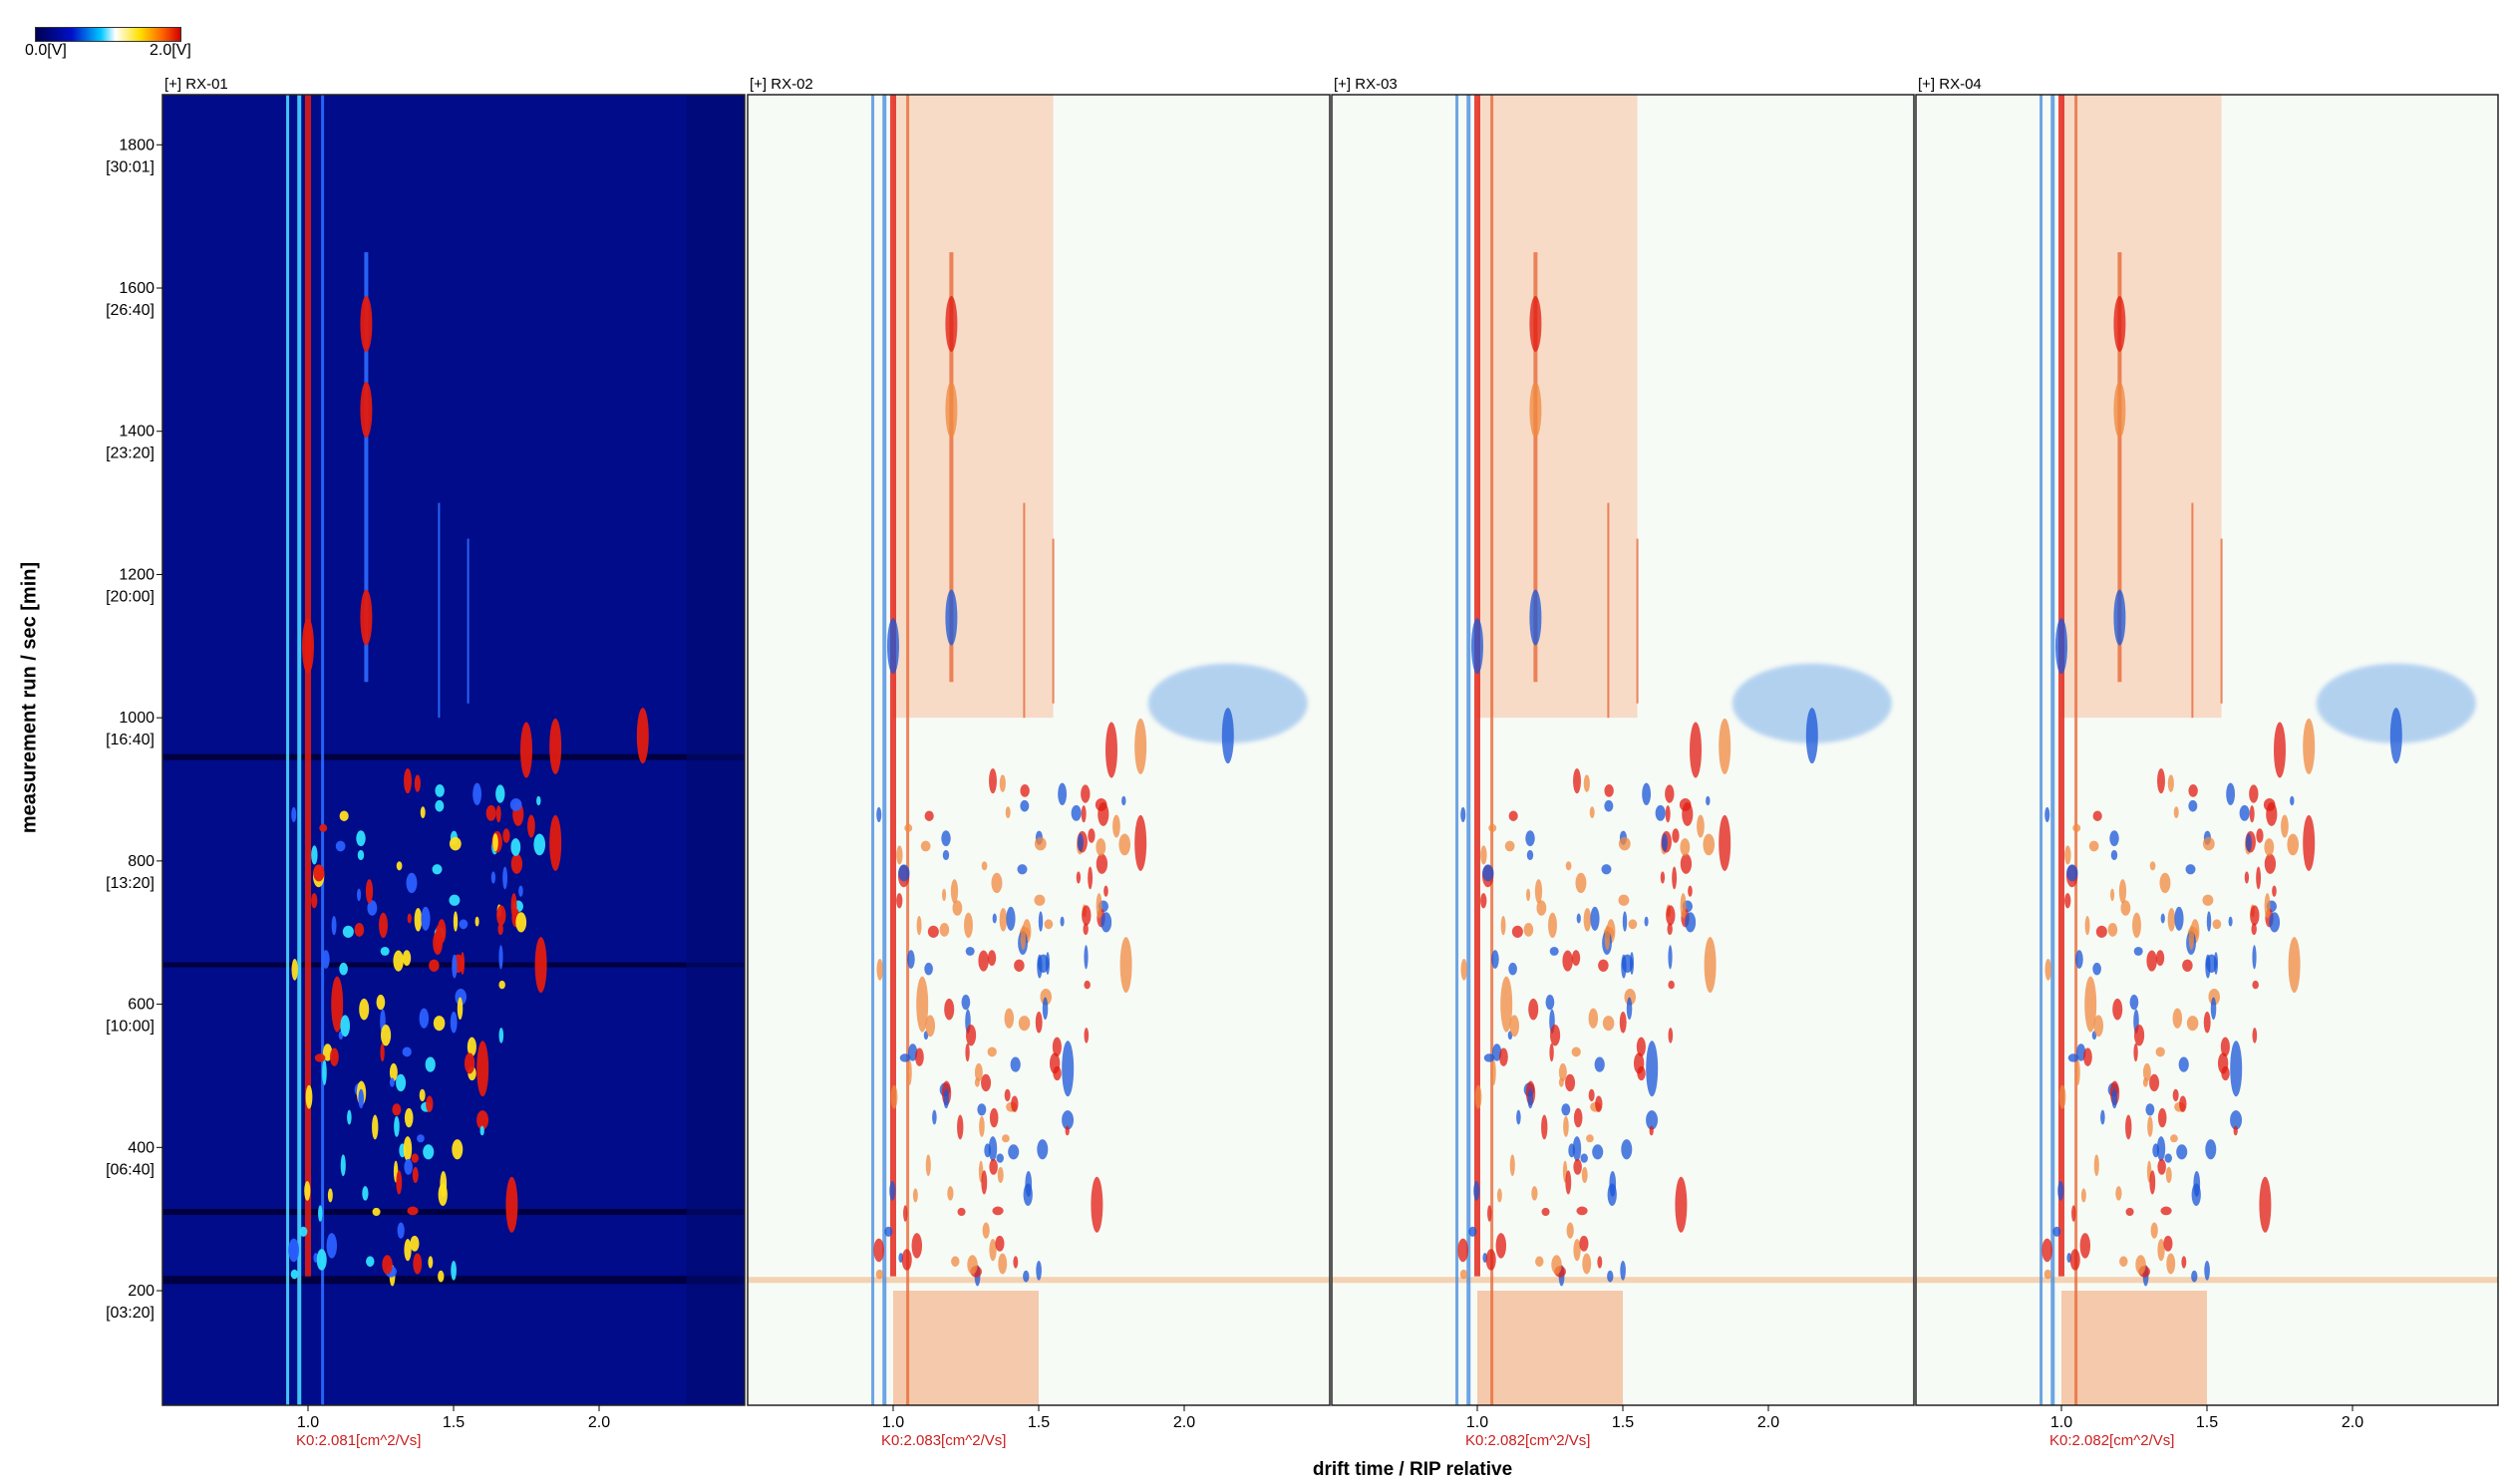  I want to click on band, so click(454, 756).